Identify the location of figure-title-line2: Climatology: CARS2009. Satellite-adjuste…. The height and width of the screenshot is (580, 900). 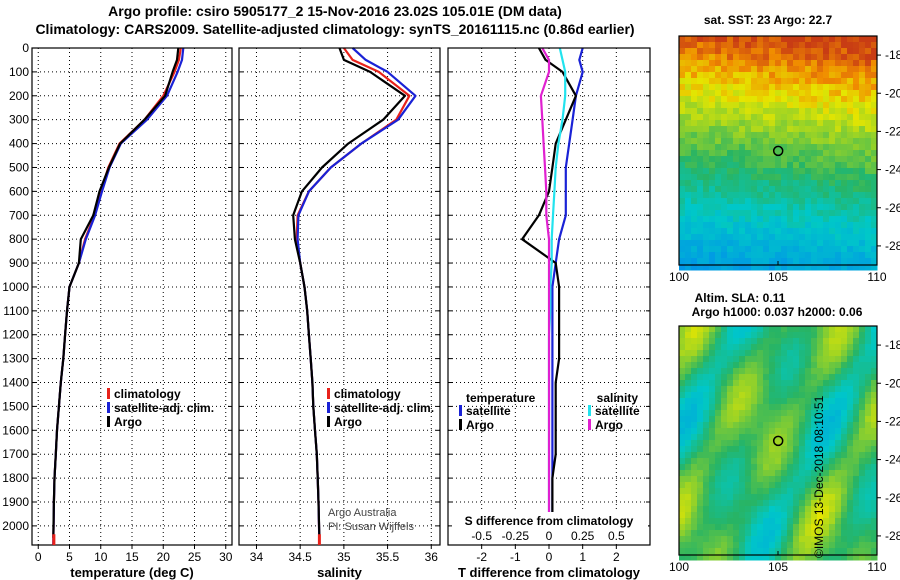
(335, 29).